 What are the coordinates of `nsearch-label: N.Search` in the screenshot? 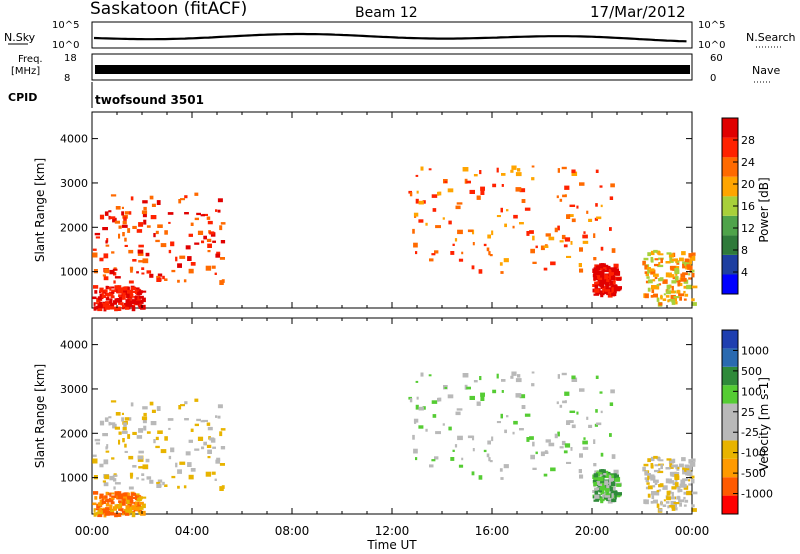 It's located at (771, 37).